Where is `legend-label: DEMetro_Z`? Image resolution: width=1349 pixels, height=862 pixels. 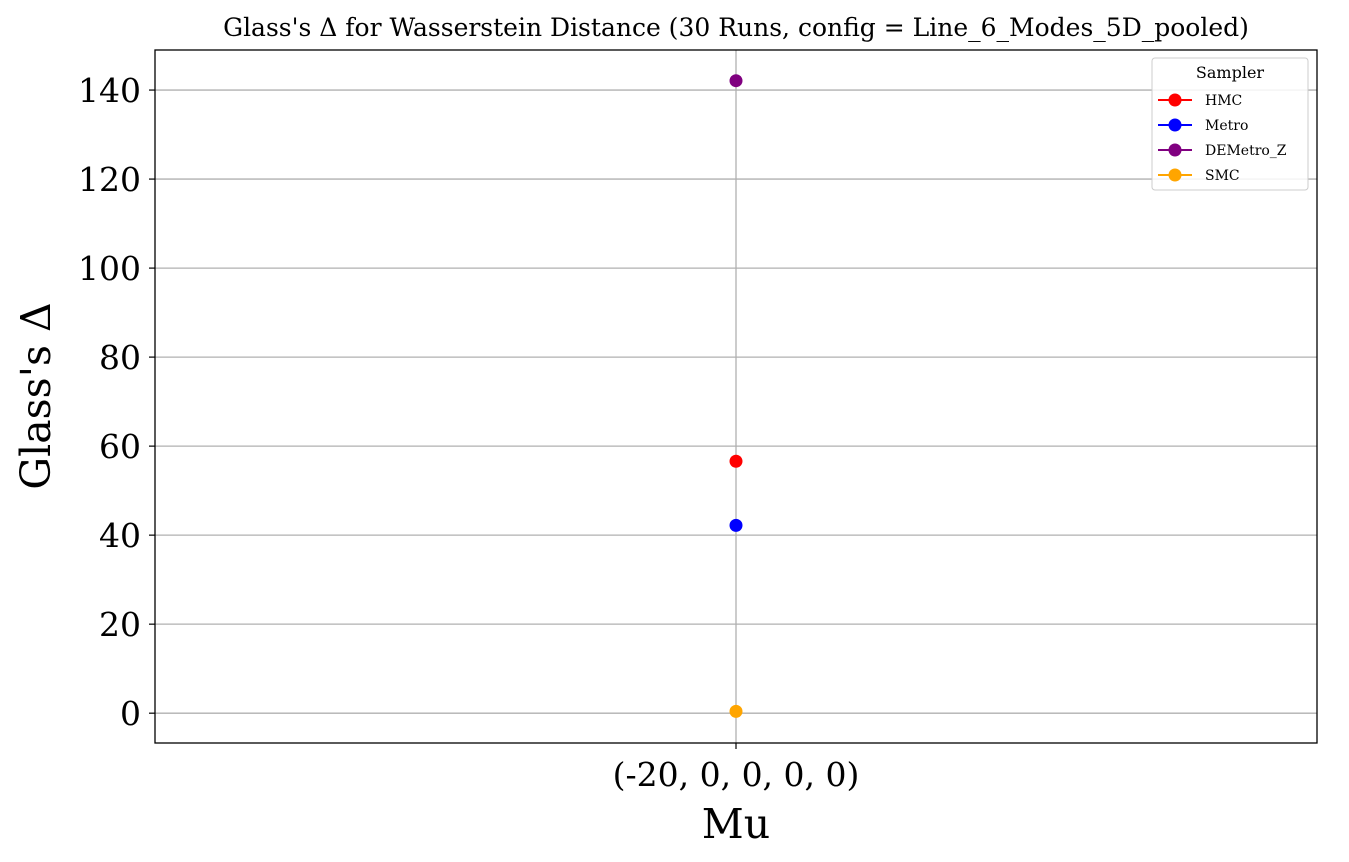 legend-label: DEMetro_Z is located at coordinates (1246, 151).